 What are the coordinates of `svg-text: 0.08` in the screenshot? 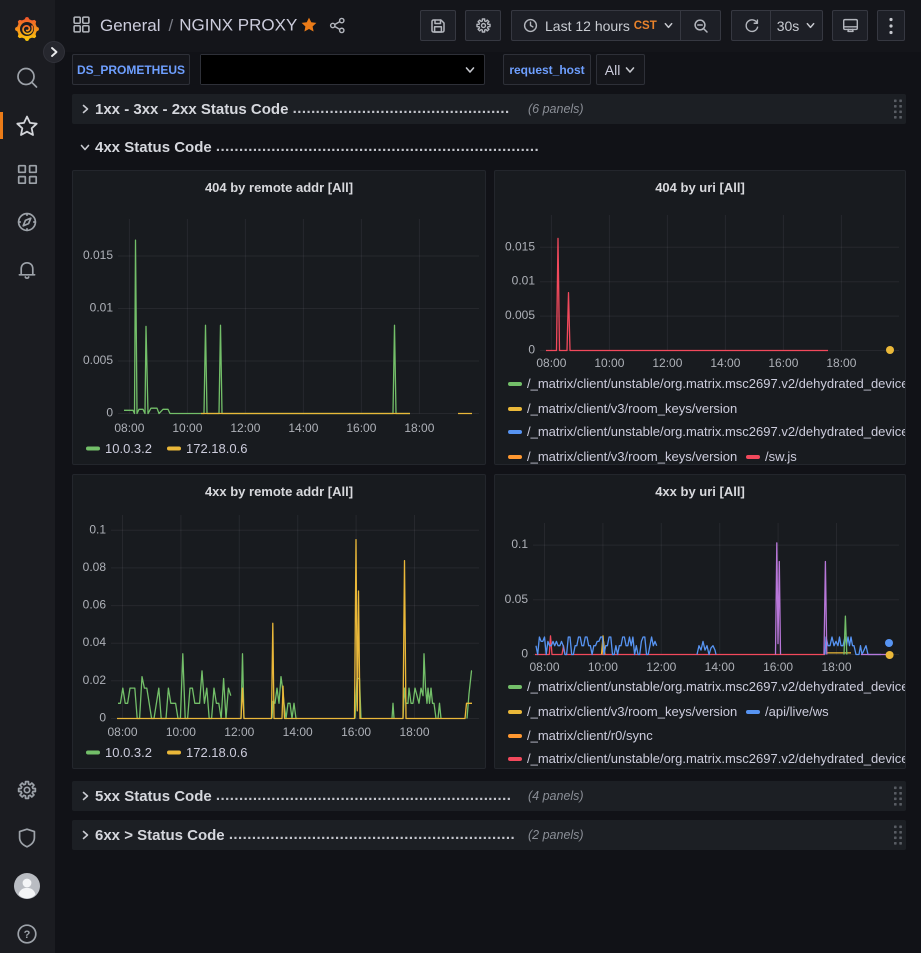 It's located at (95, 567).